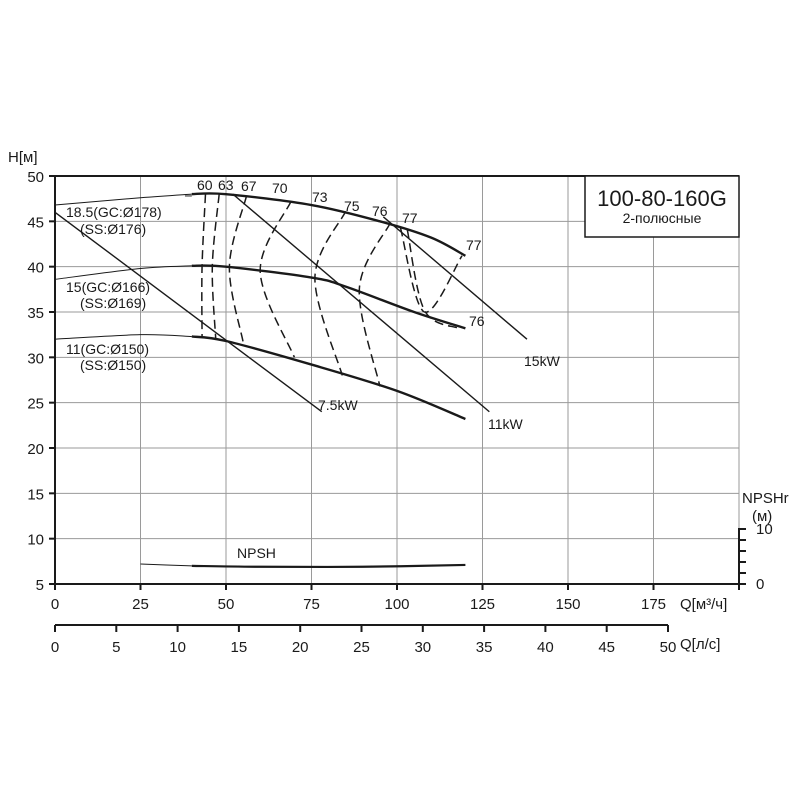  I want to click on x2-tick-label: 20, so click(300, 647).